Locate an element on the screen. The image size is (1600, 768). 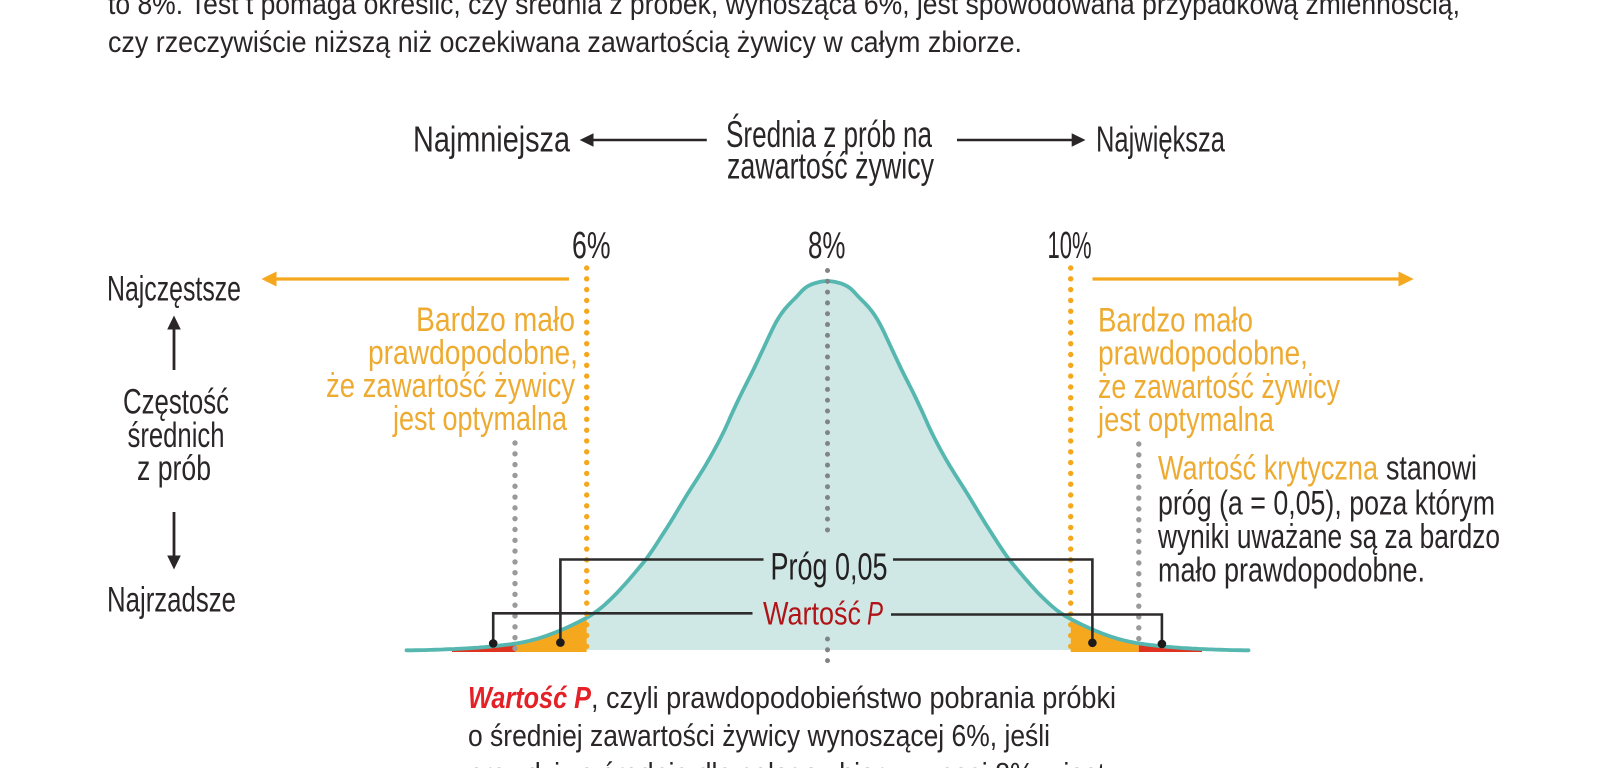
svg-text: próg (a = 0,05), poza którym is located at coordinates (1326, 504).